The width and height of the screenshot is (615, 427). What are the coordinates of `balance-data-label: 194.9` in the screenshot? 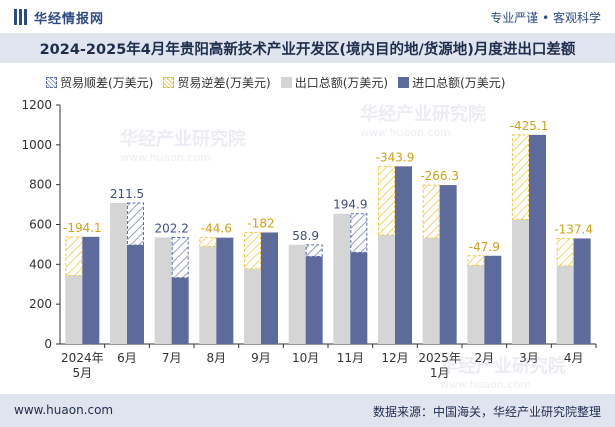 It's located at (350, 205).